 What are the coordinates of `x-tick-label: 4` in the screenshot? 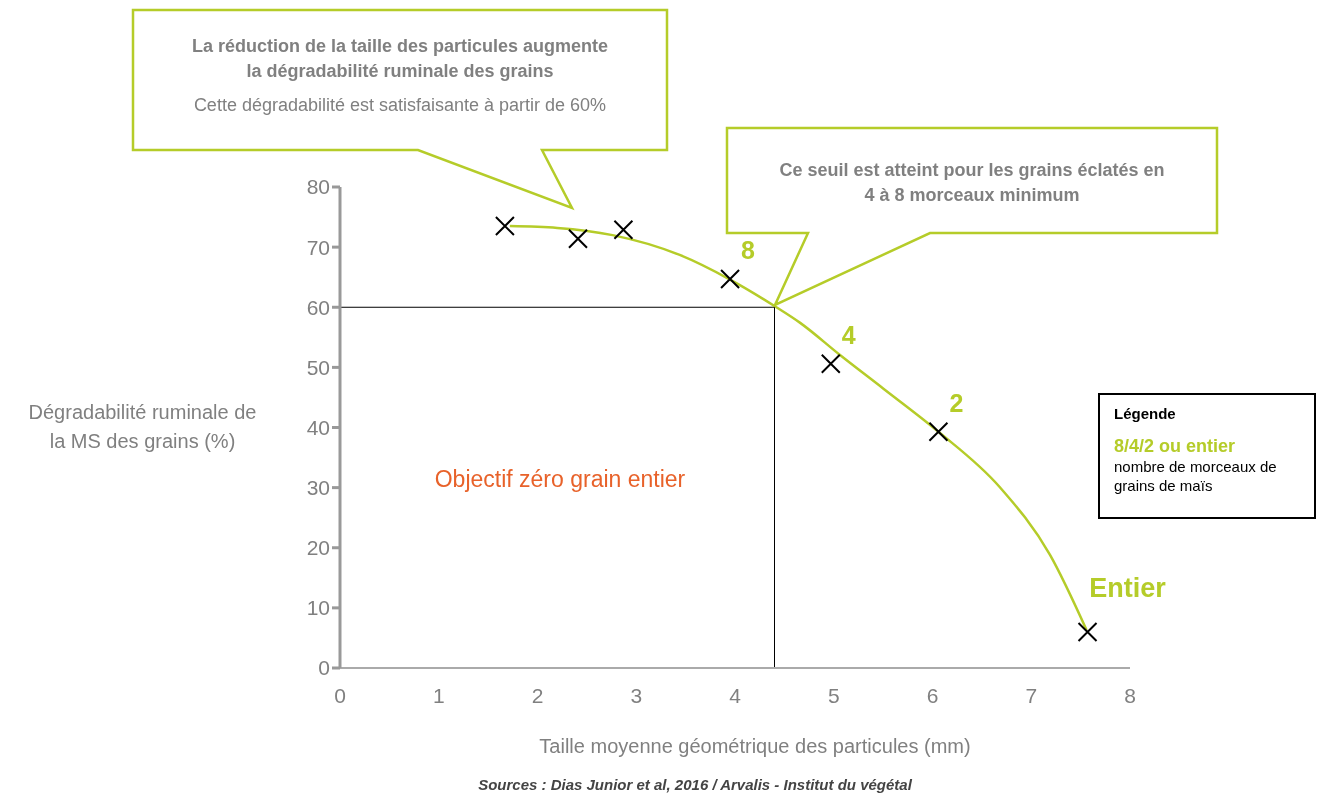 It's located at (735, 695).